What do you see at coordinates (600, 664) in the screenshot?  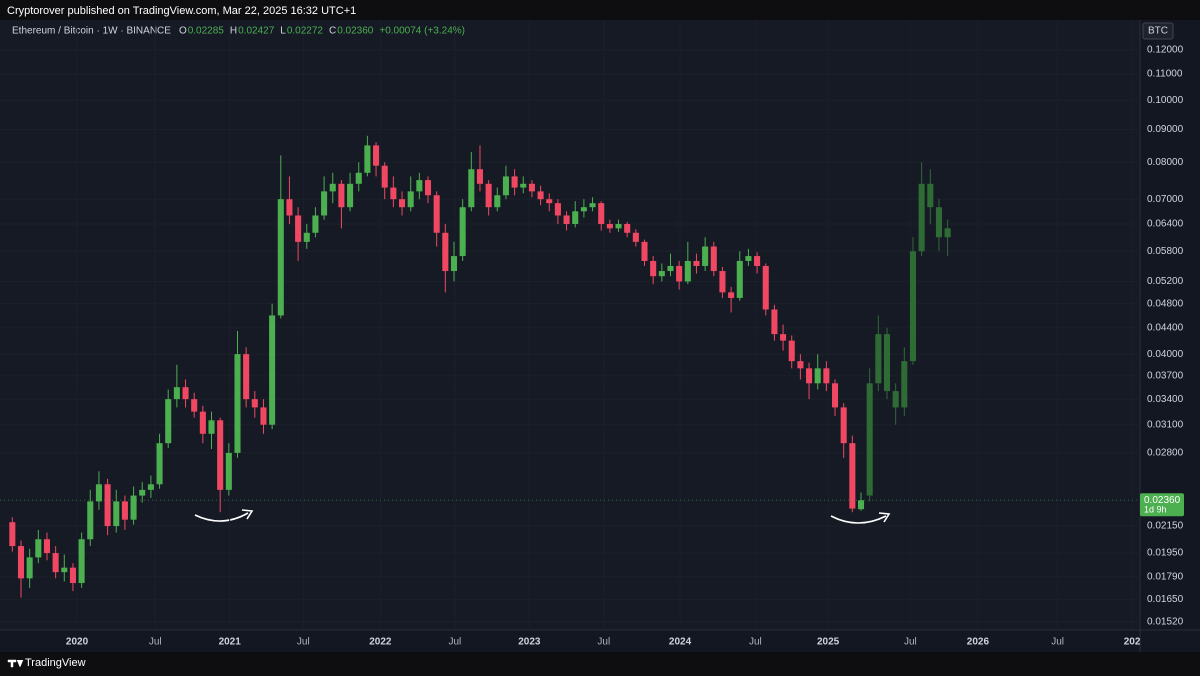 I see `footer-bar` at bounding box center [600, 664].